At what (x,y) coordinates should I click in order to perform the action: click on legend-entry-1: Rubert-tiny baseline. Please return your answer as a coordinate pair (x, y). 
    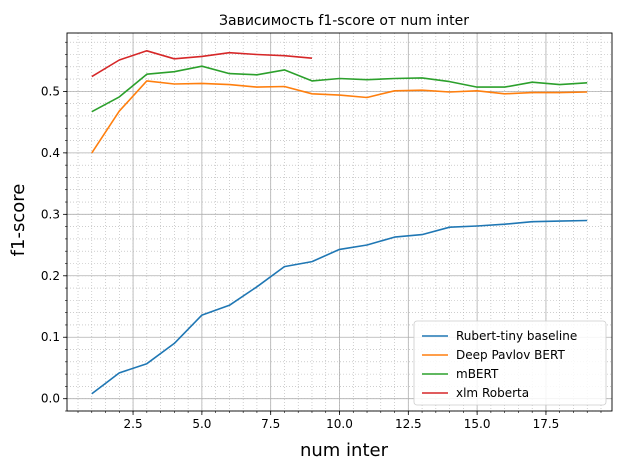
    Looking at the image, I should click on (516, 336).